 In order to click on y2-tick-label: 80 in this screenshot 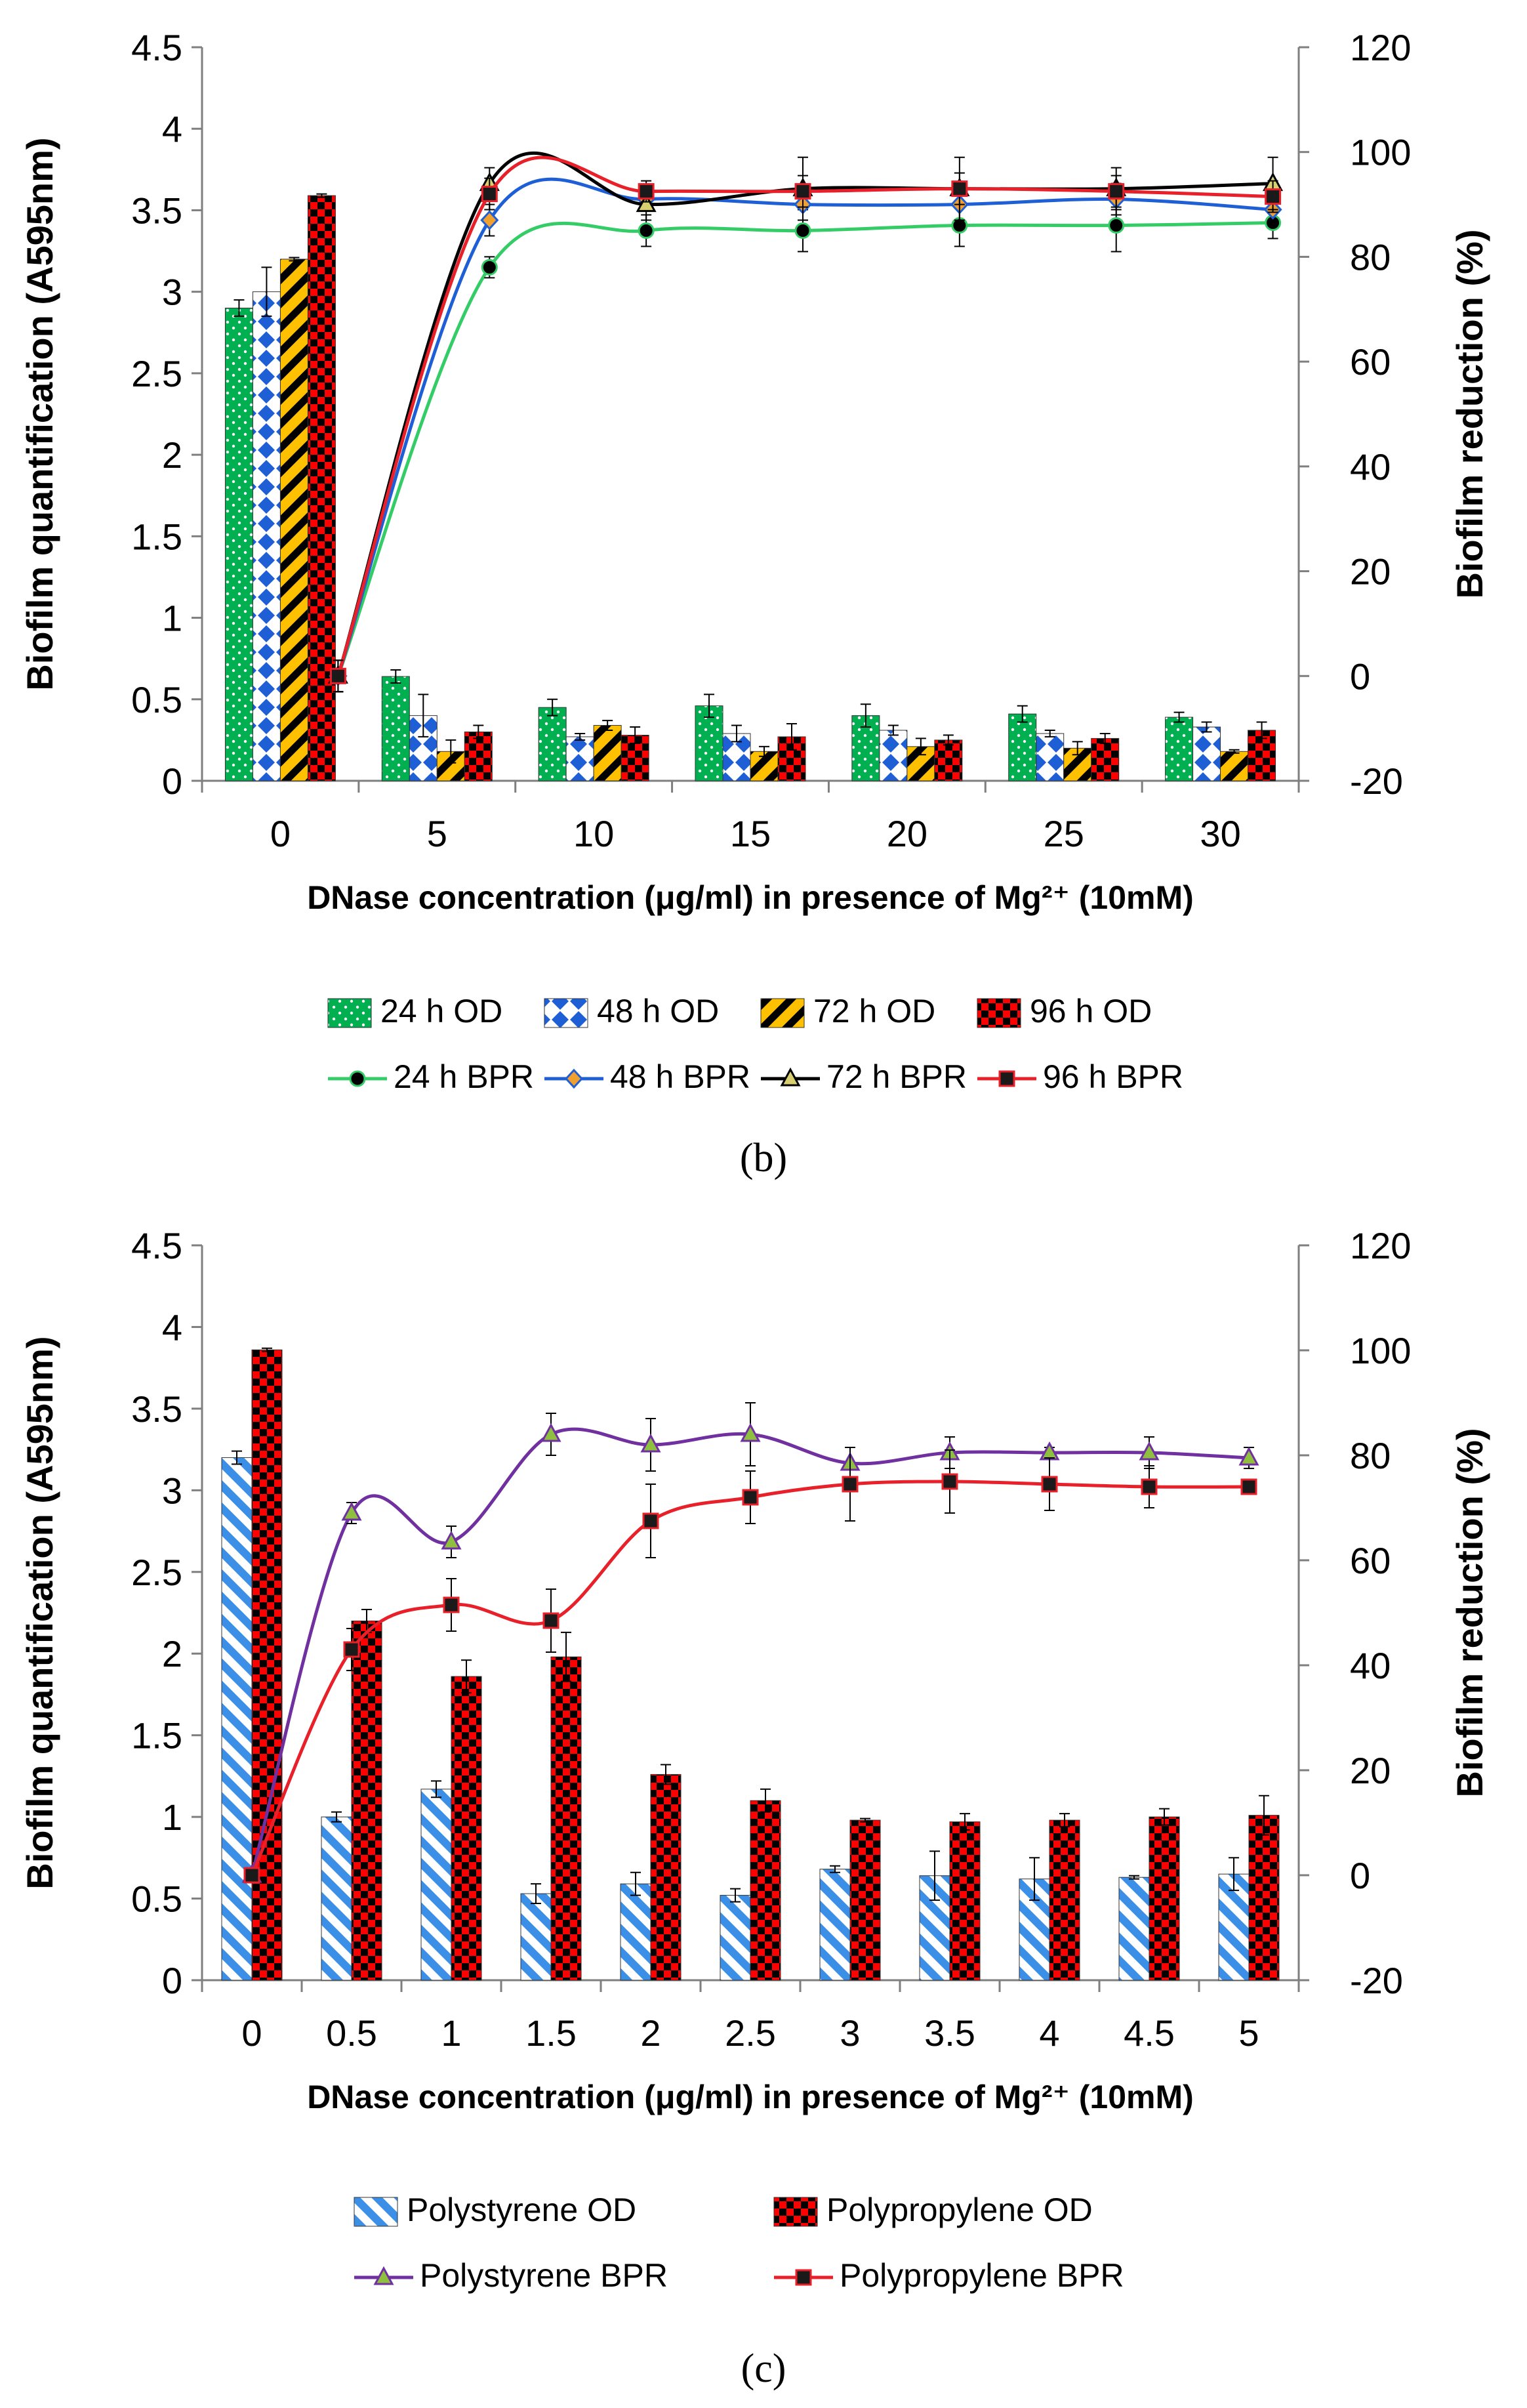, I will do `click(1370, 257)`.